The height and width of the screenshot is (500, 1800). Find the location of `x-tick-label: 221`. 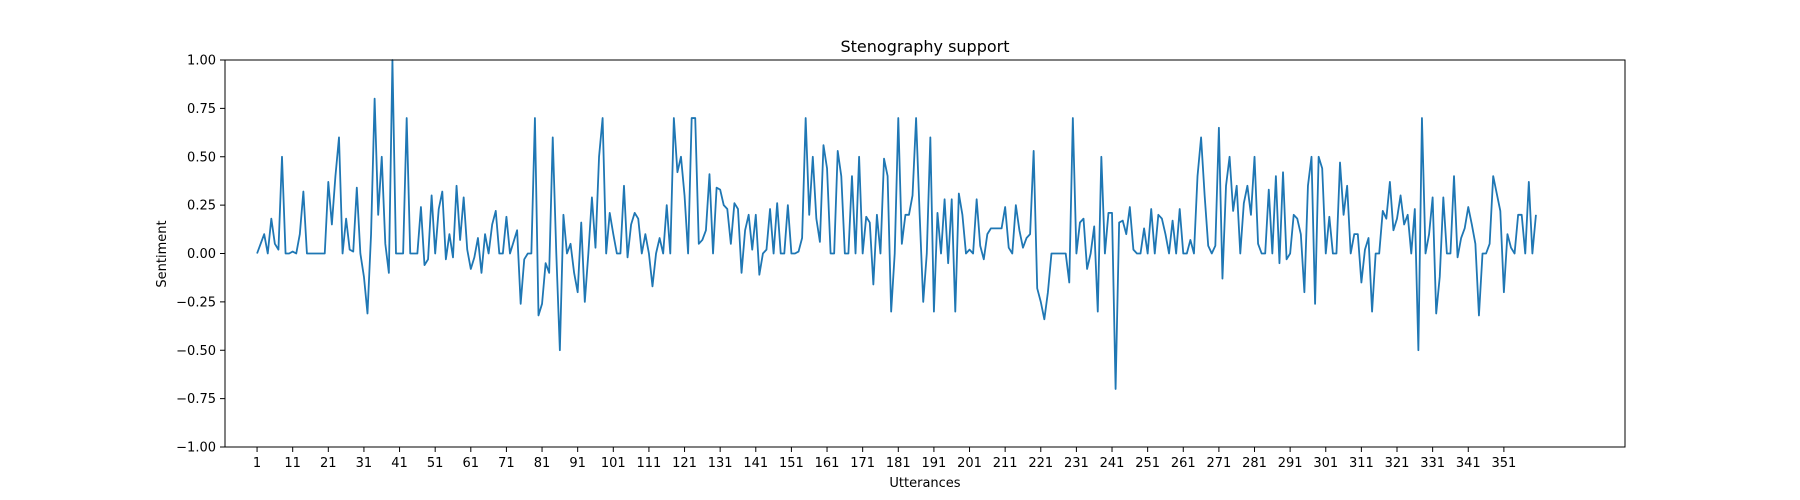

x-tick-label: 221 is located at coordinates (1040, 463).